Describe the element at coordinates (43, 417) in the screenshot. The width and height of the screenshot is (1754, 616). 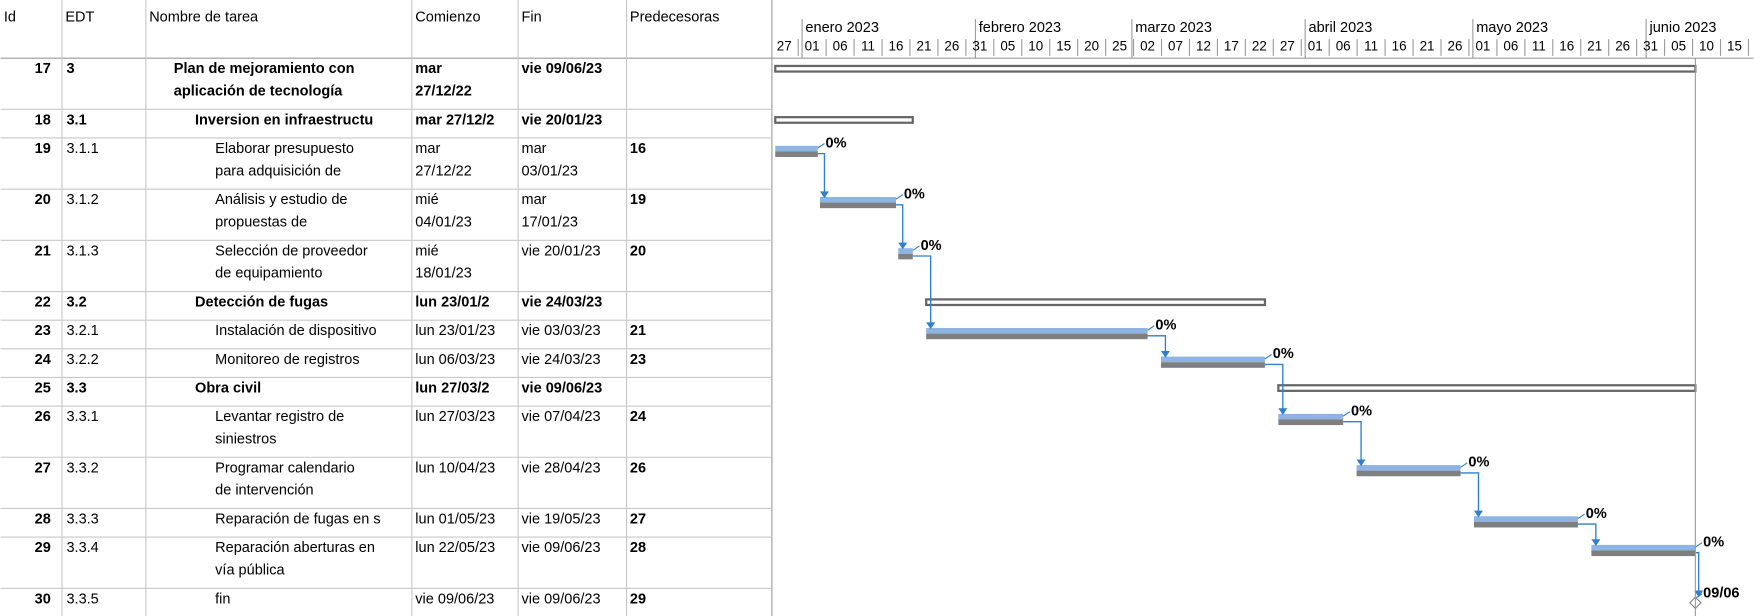
I see `row-id: 26` at that location.